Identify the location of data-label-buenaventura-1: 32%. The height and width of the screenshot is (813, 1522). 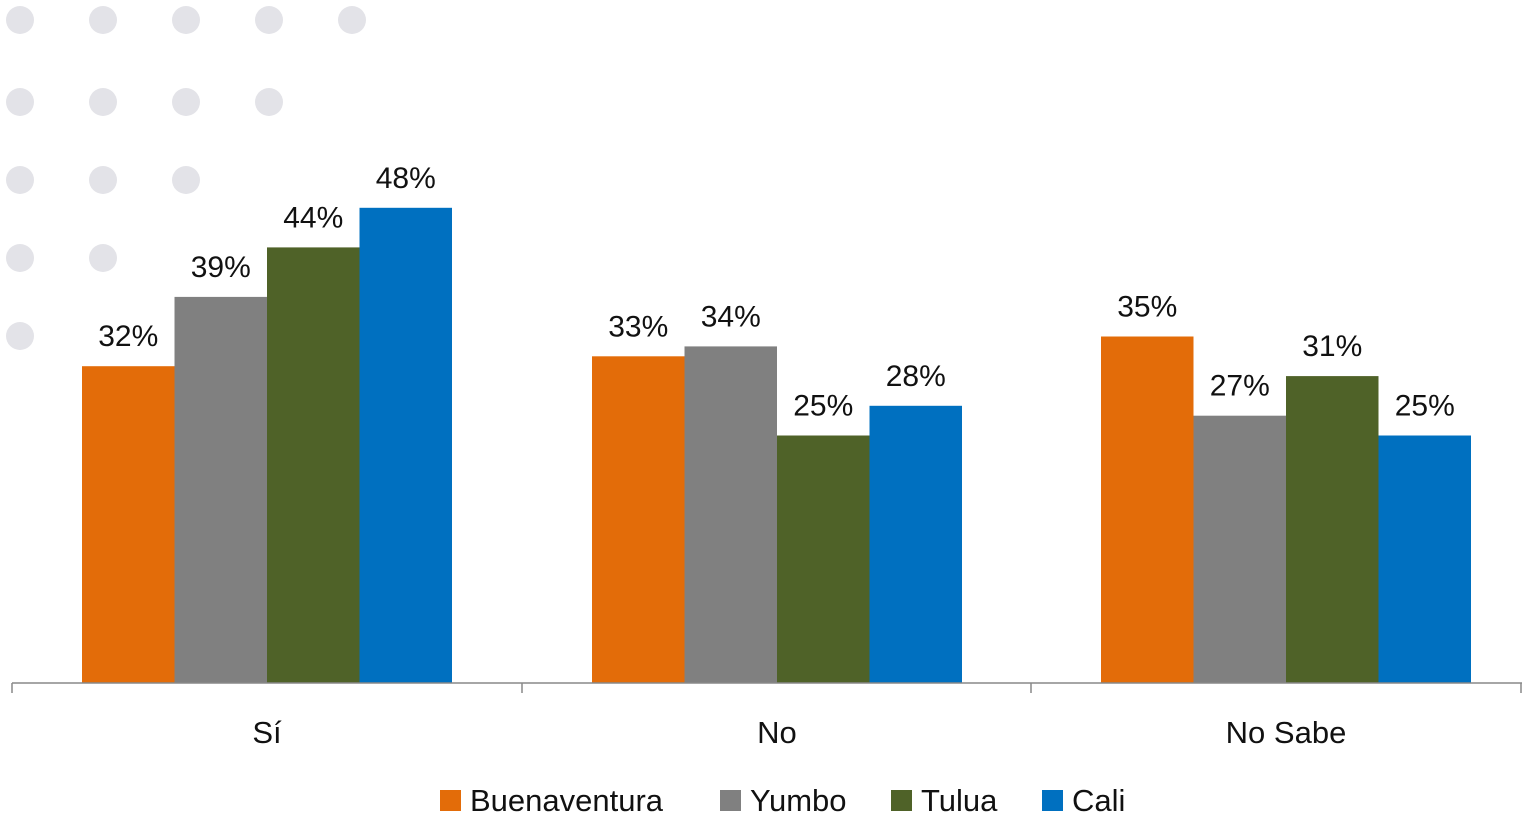
(128, 336).